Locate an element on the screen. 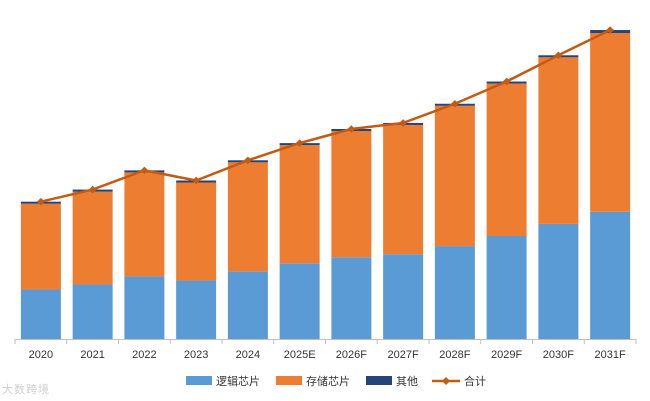 The height and width of the screenshot is (401, 650). legend-swatch-memory is located at coordinates (289, 380).